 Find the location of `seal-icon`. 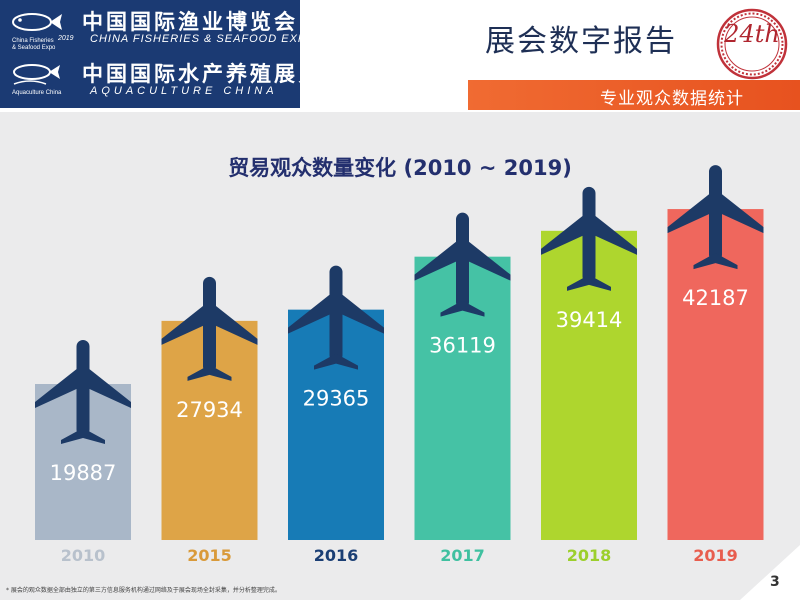

seal-icon is located at coordinates (752, 44).